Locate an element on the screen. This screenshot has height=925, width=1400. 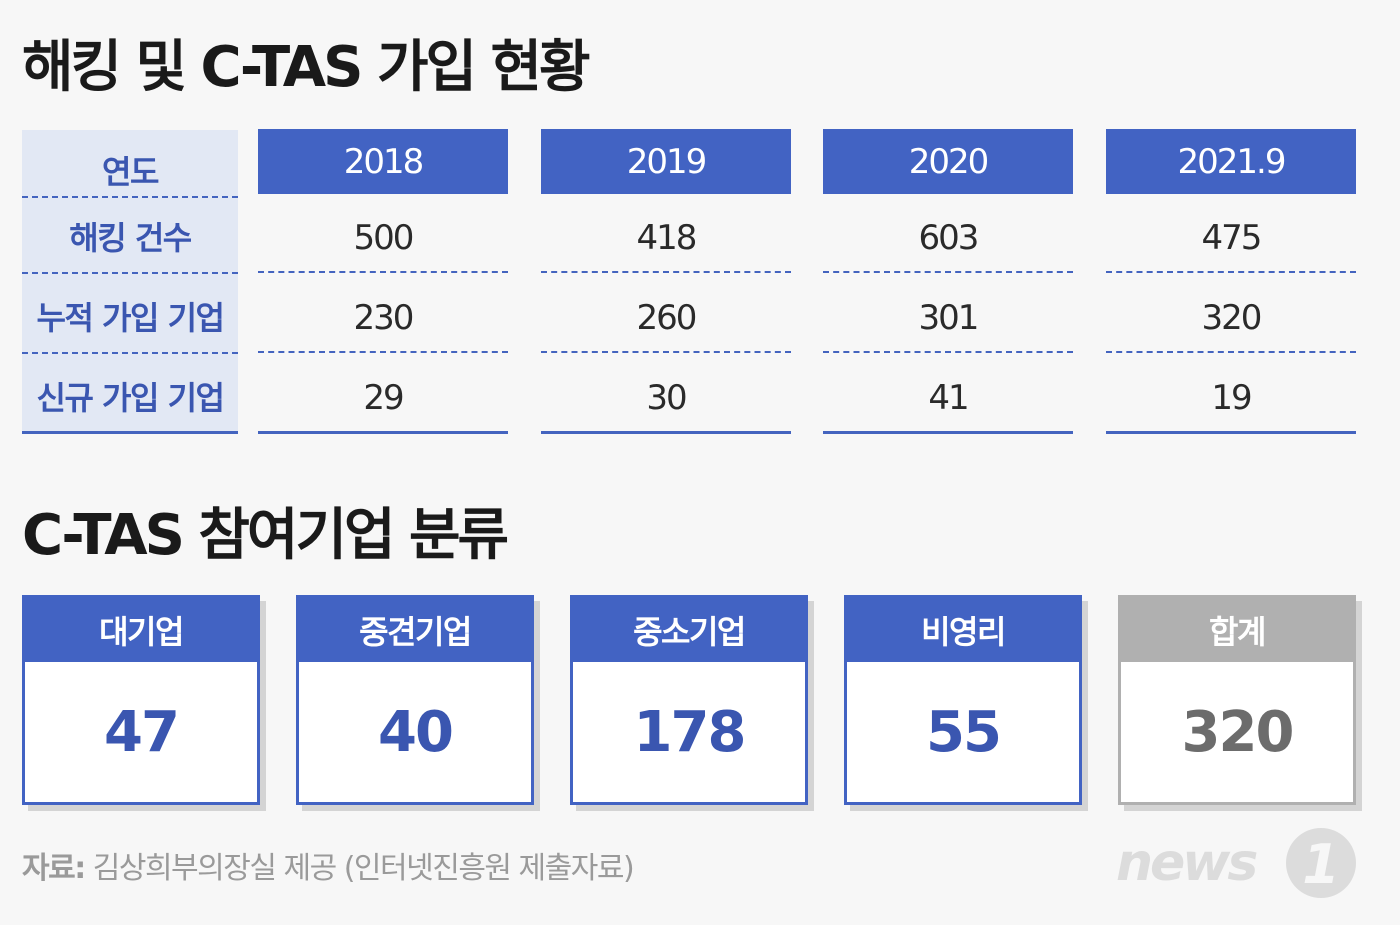
cell-new-2019: 30 is located at coordinates (666, 398).